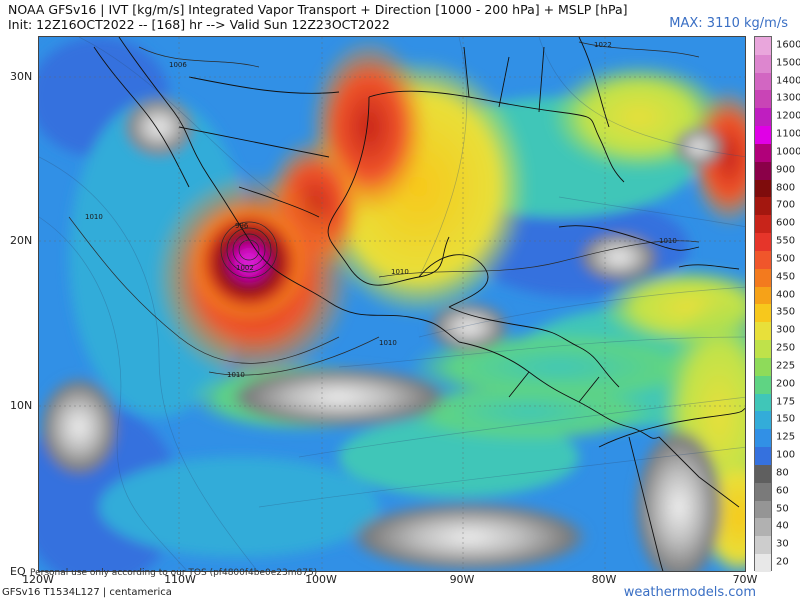 The image size is (800, 600). What do you see at coordinates (786, 295) in the screenshot?
I see `colorbar-level-label: 400` at bounding box center [786, 295].